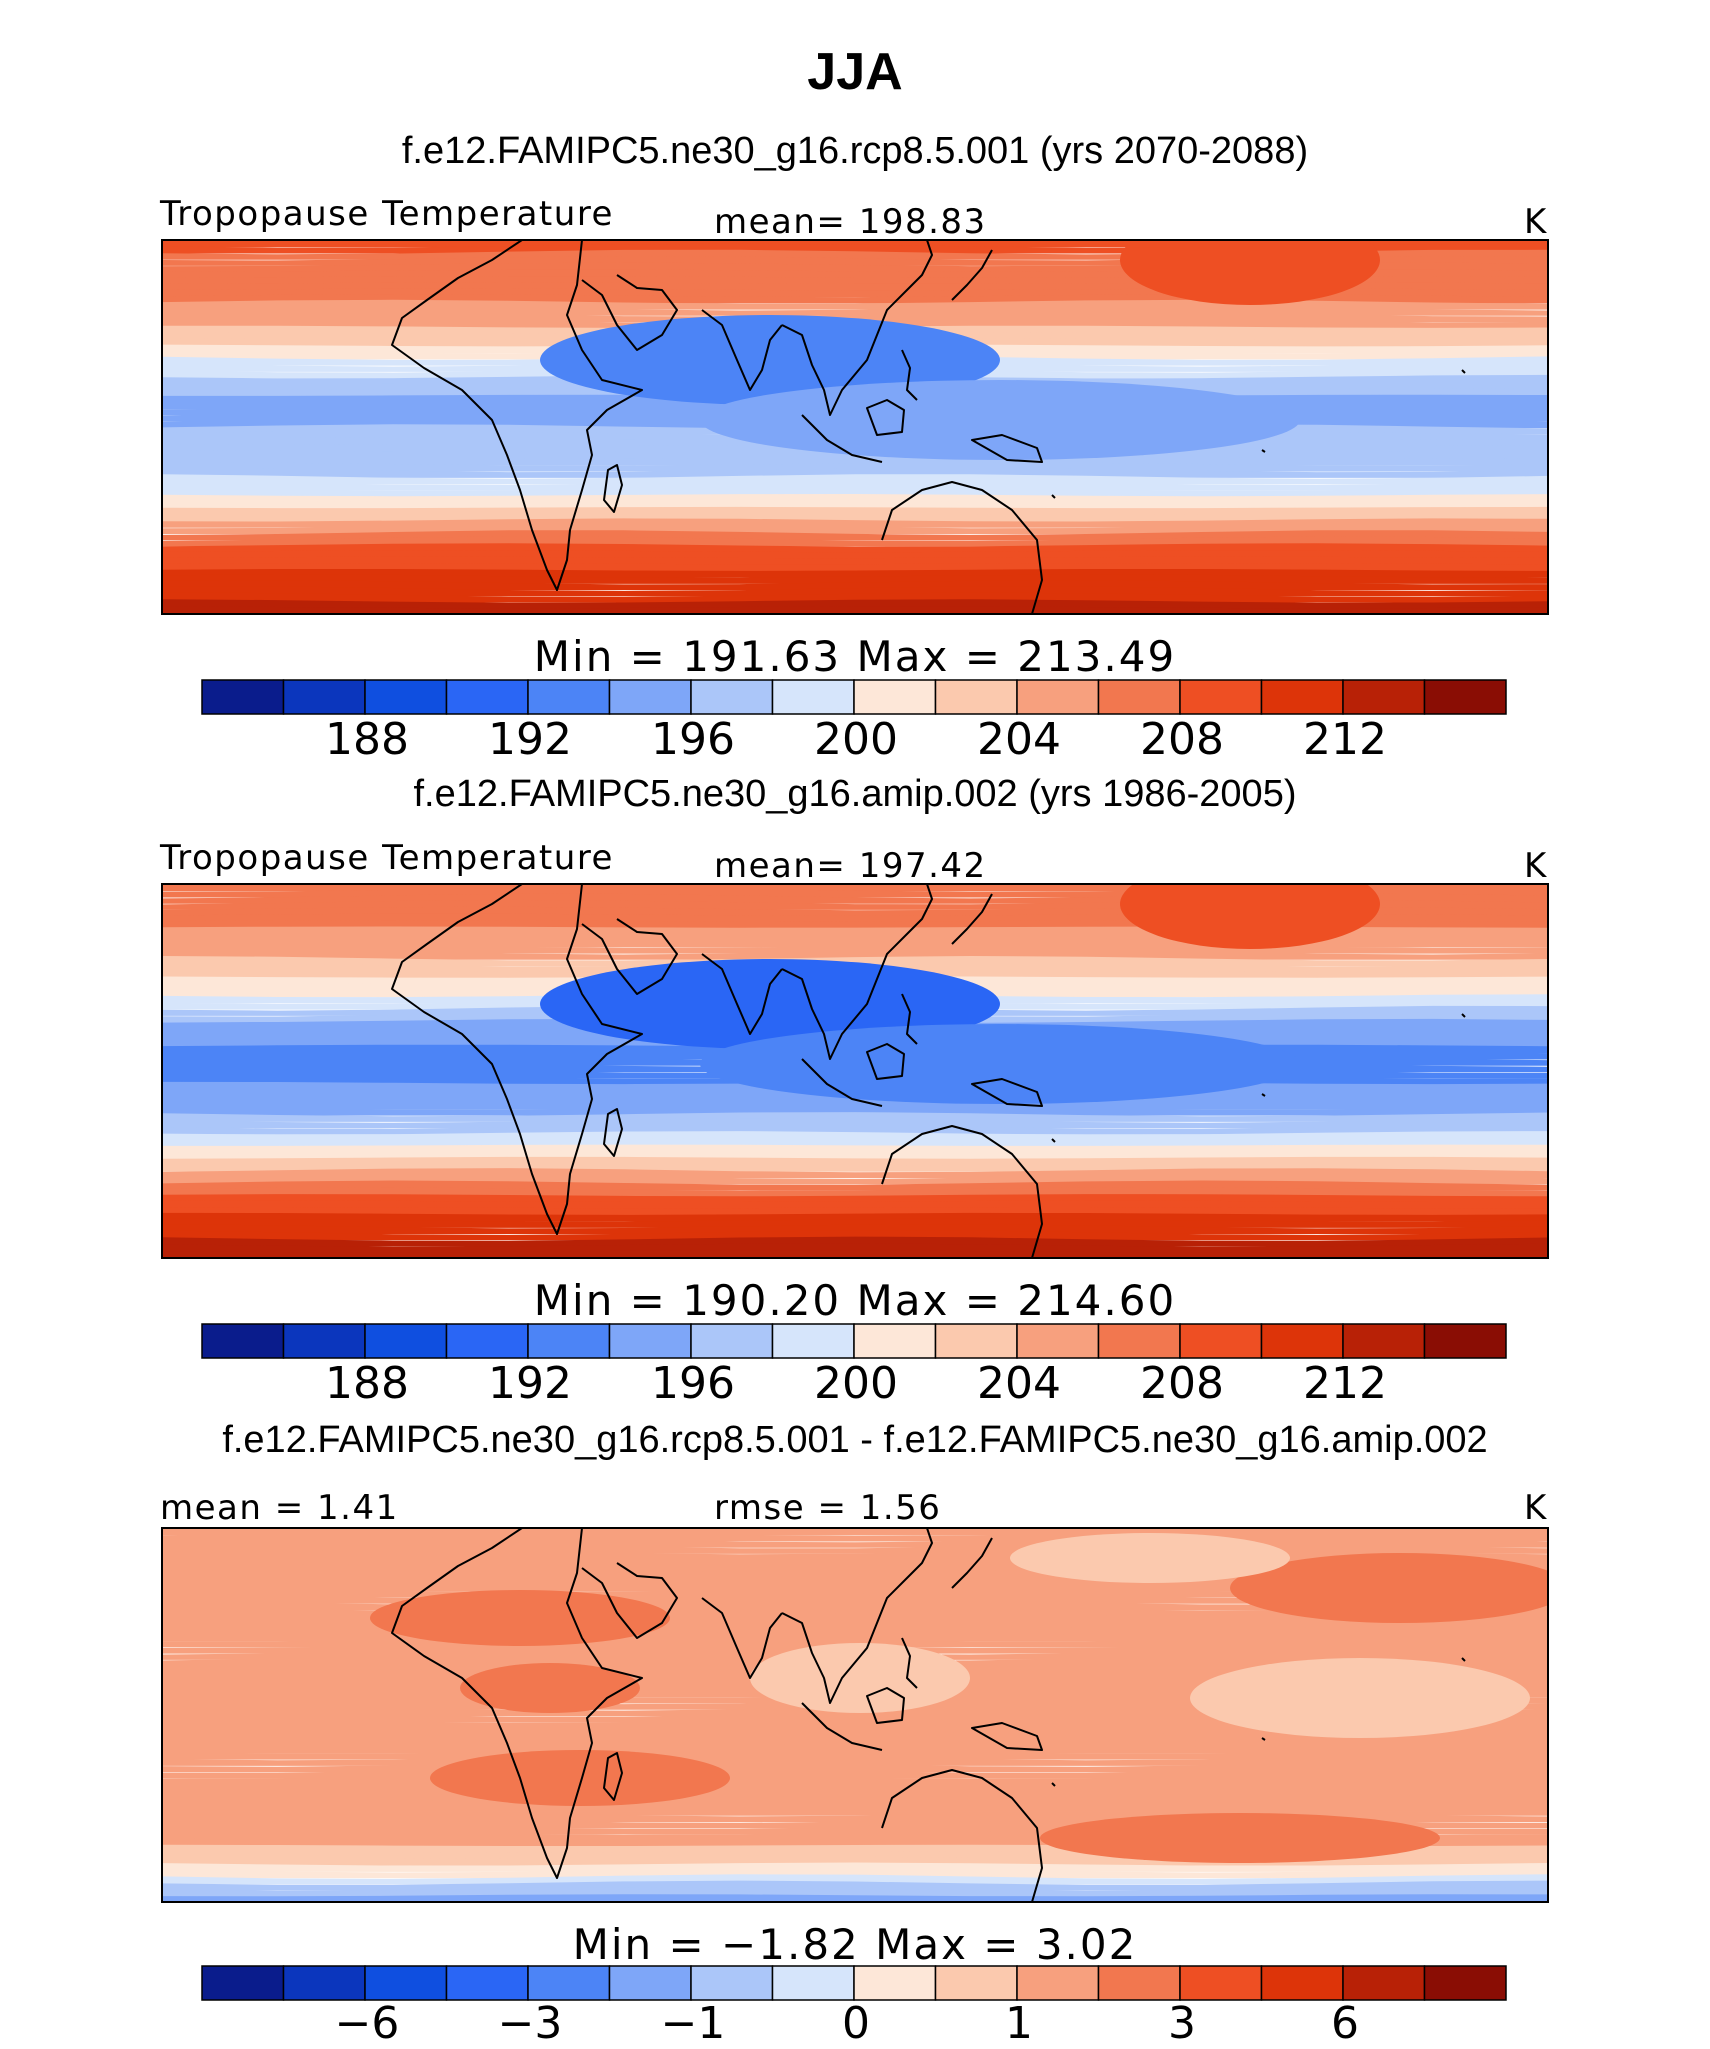  What do you see at coordinates (530, 2023) in the screenshot?
I see `colorbar-tick: −3` at bounding box center [530, 2023].